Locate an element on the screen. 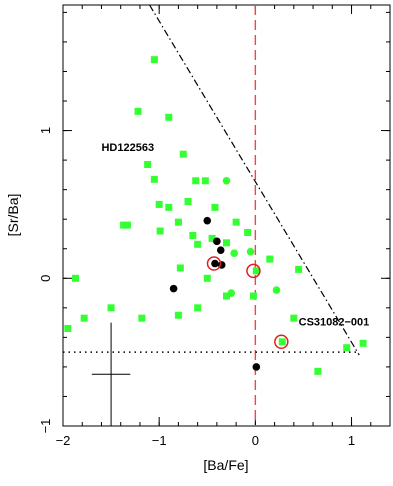  x-tick-label: 0 is located at coordinates (255, 440).